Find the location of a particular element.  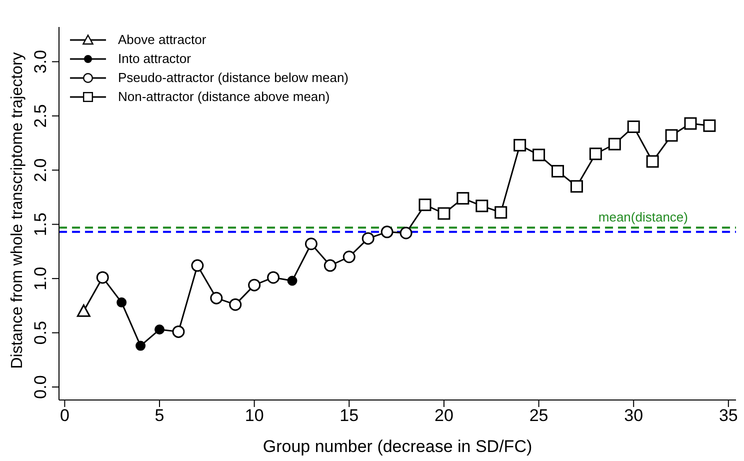

x-tick-label: 30 is located at coordinates (634, 416).